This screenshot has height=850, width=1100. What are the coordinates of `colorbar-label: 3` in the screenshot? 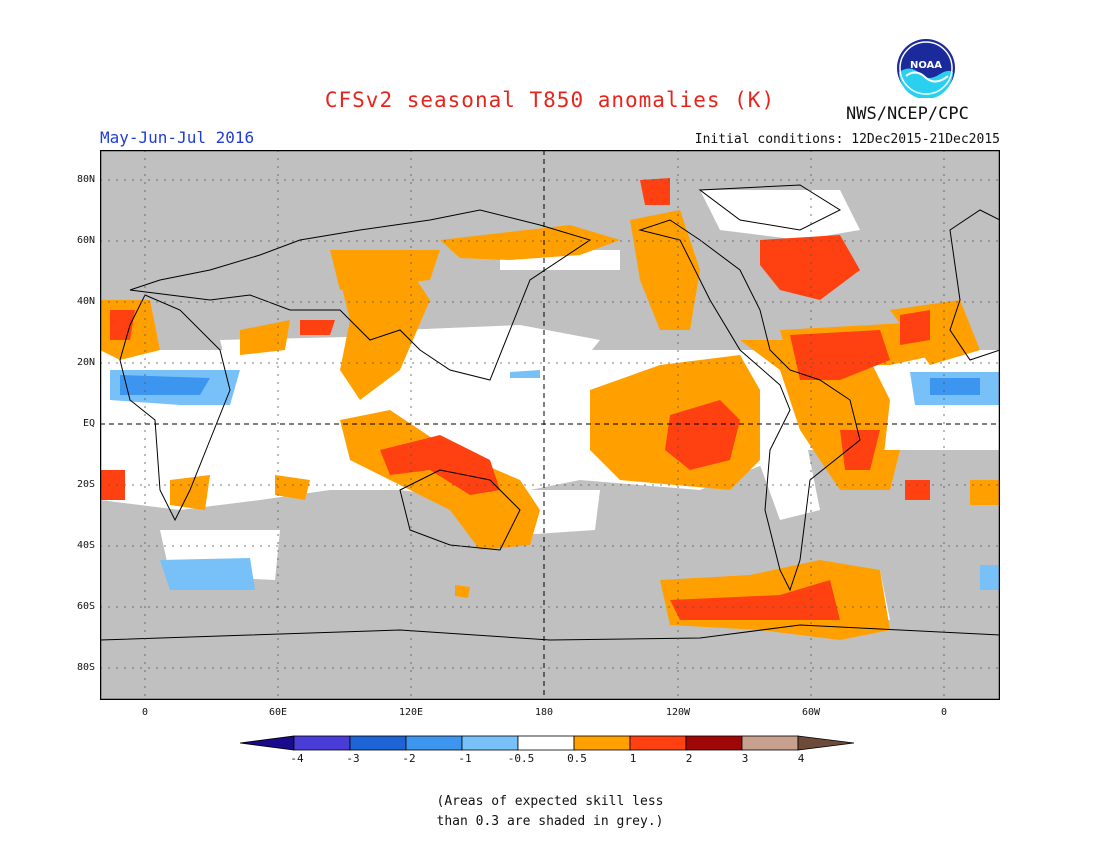 It's located at (745, 758).